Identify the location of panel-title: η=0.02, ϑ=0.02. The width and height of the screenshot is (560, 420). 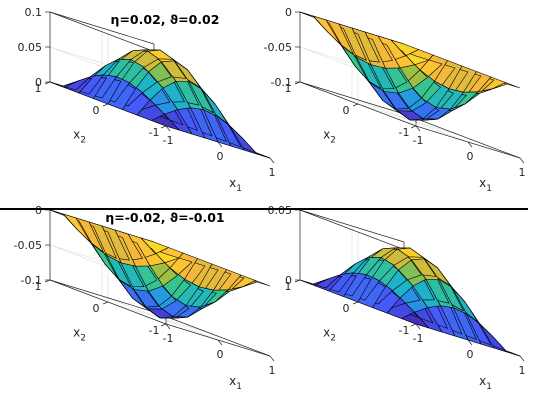
(165, 19).